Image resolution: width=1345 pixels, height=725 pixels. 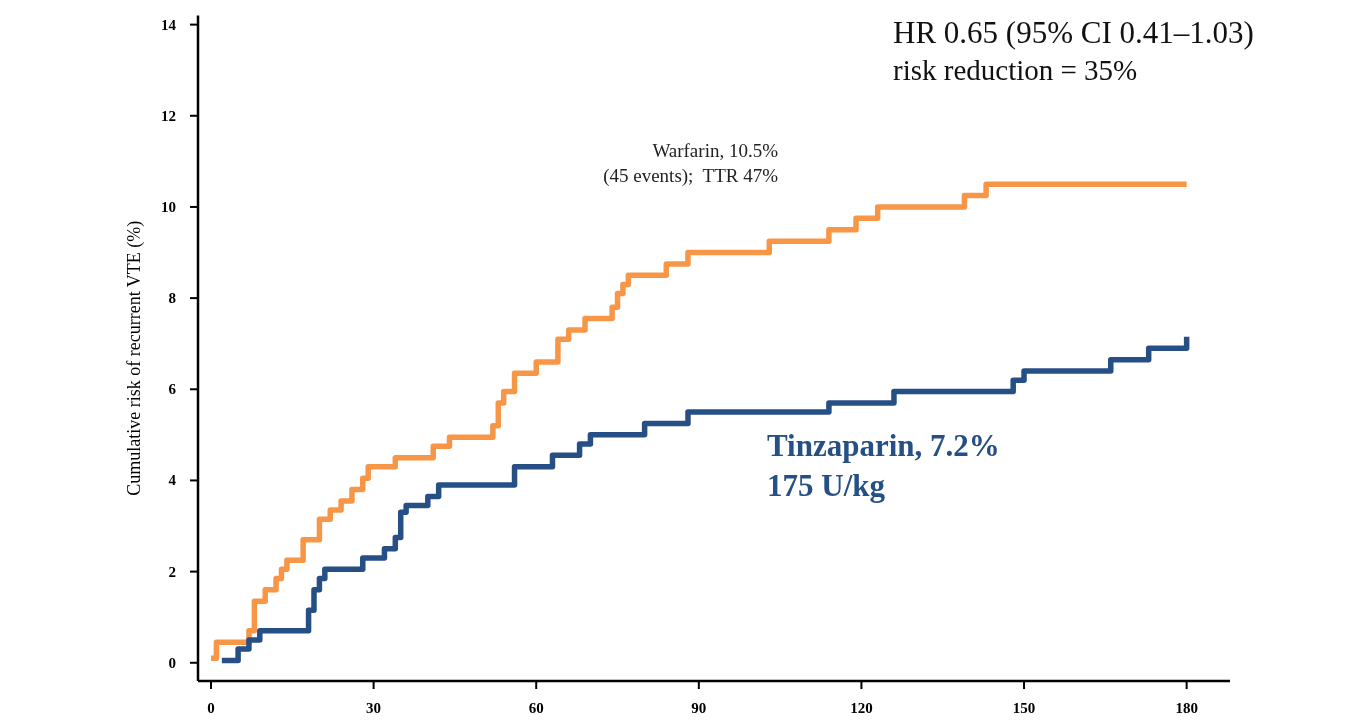 I want to click on y-tick-label: 0, so click(x=172, y=662).